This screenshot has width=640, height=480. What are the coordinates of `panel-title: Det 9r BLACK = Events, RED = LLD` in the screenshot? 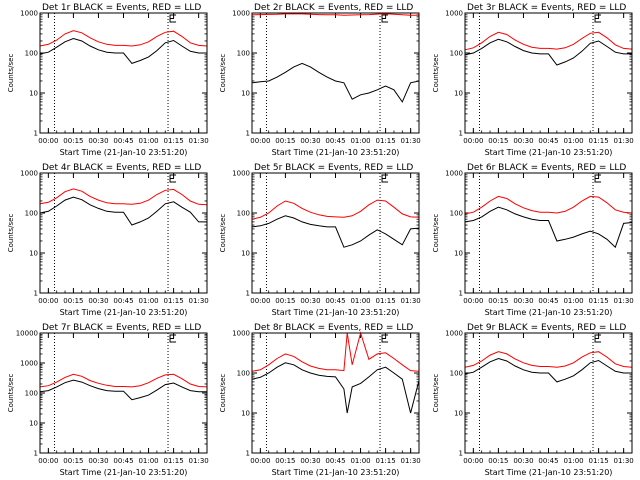 It's located at (546, 328).